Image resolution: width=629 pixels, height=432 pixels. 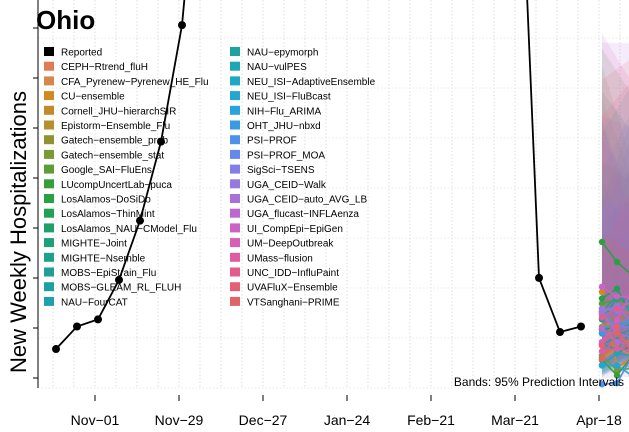 What do you see at coordinates (303, 214) in the screenshot?
I see `legend-label: UGA_flucast−INFLAenza` at bounding box center [303, 214].